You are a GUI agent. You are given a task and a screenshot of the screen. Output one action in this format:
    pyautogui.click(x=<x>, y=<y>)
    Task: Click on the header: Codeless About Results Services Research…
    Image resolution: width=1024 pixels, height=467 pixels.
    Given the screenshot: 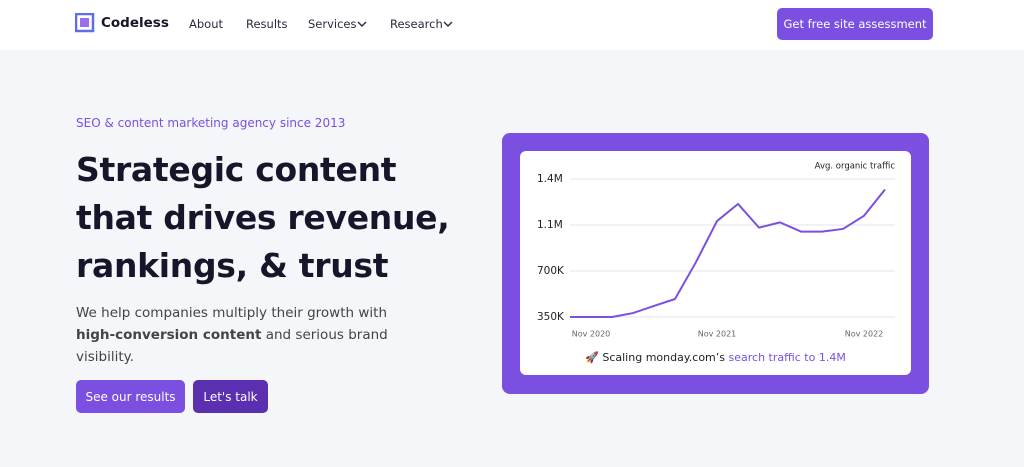 What is the action you would take?
    pyautogui.click(x=512, y=25)
    